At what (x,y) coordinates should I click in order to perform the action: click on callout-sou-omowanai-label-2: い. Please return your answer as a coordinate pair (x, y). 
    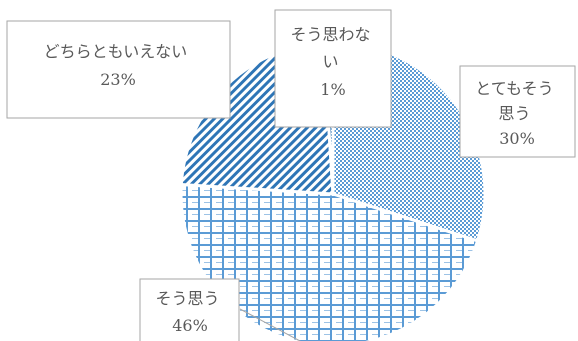
    Looking at the image, I should click on (330, 61).